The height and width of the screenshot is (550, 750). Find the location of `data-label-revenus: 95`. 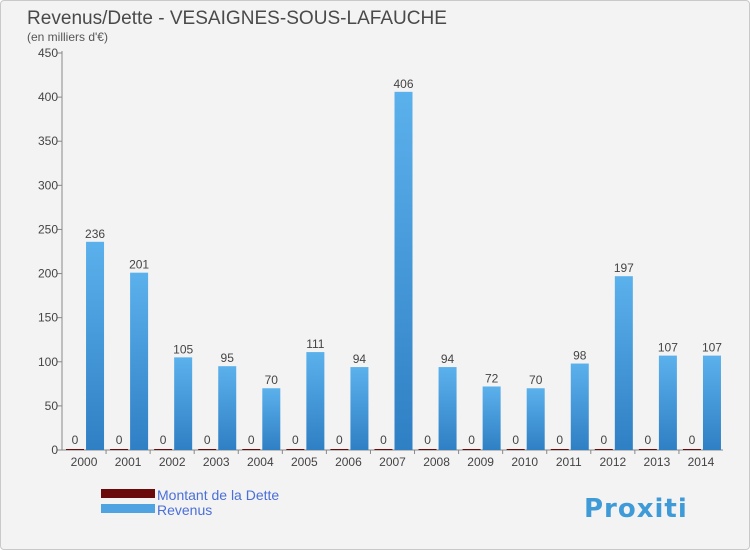

data-label-revenus: 95 is located at coordinates (228, 358).